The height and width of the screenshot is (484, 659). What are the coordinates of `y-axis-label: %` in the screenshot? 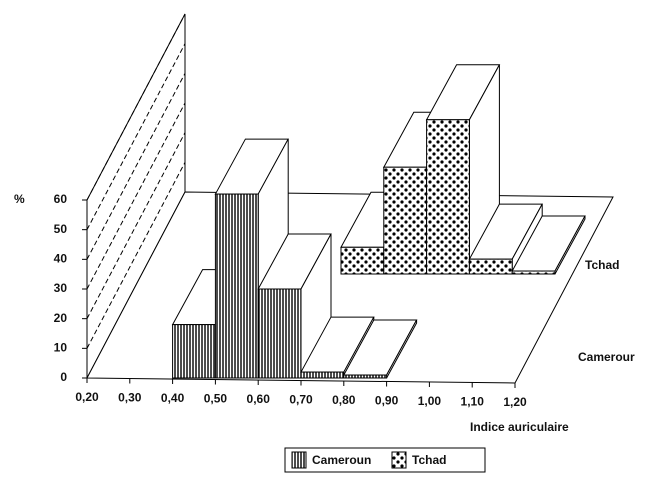 It's located at (19, 199).